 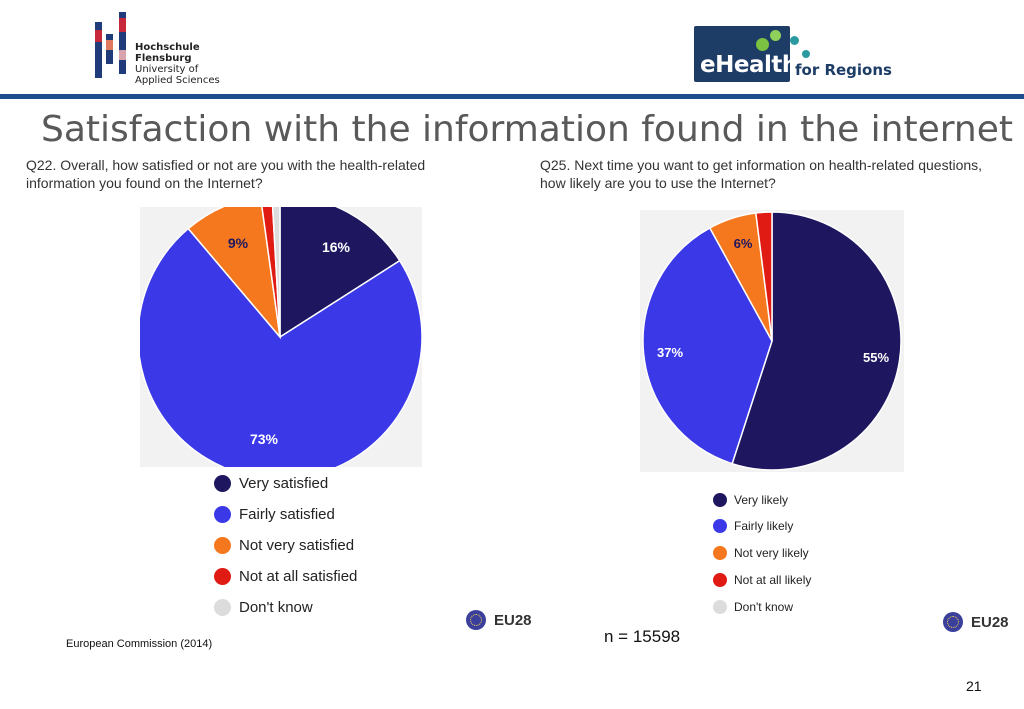 I want to click on legend-label: Very likely, so click(x=761, y=500).